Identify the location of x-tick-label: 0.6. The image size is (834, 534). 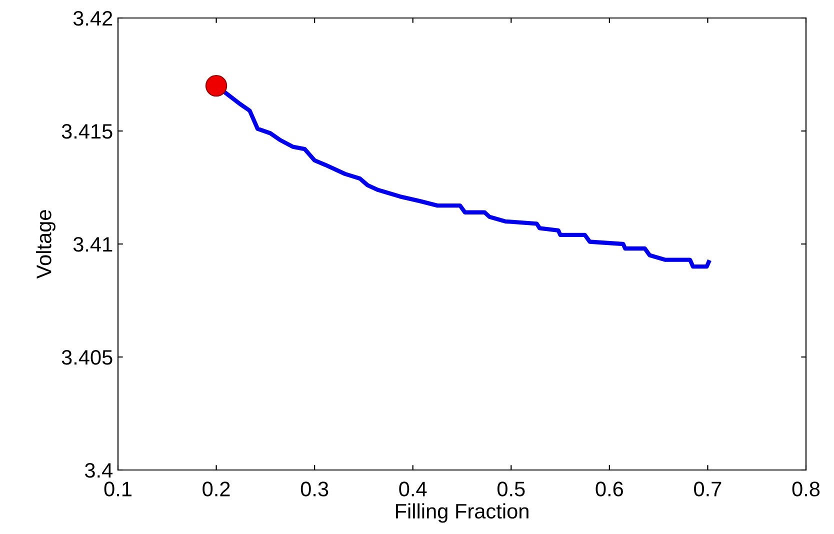
(609, 489).